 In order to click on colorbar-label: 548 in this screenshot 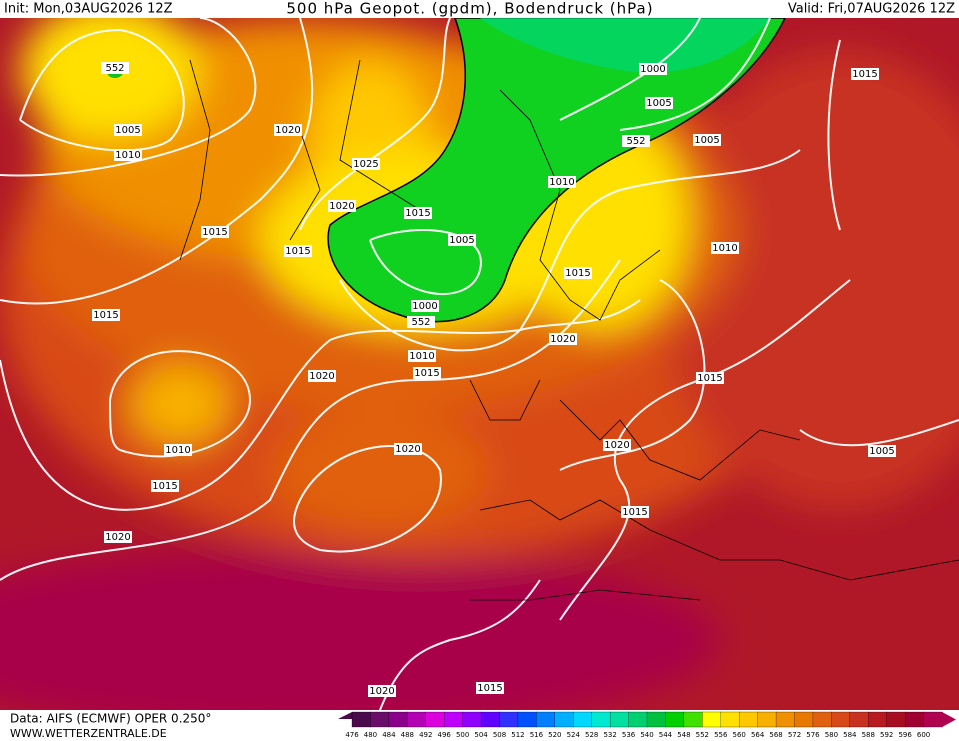, I will do `click(683, 735)`.